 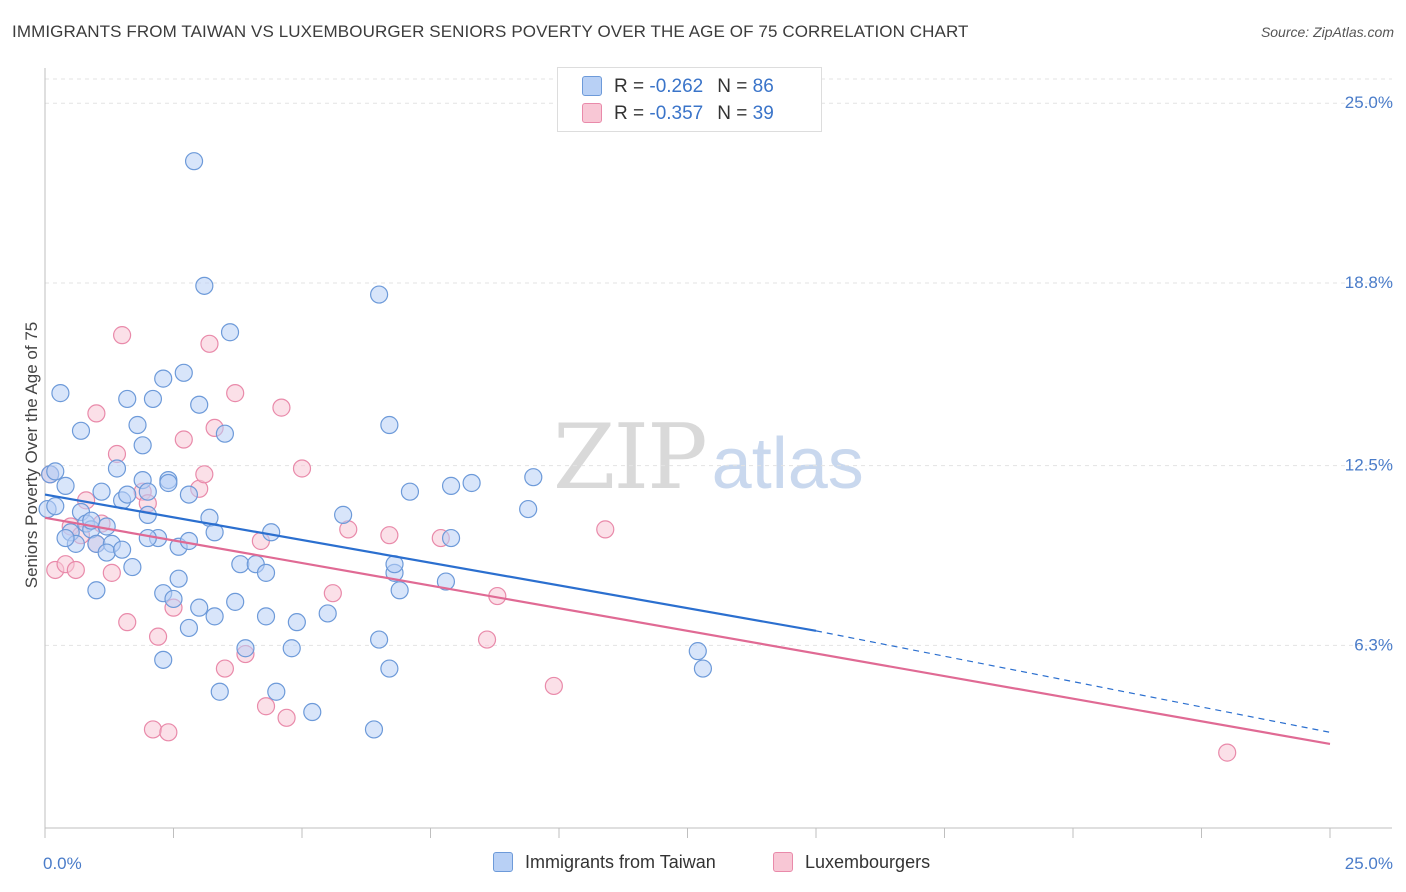 I want to click on legend-item-luxembourgers: Luxembourgers, so click(x=851, y=862).